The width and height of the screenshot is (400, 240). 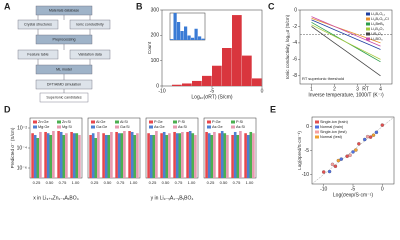 What do you see at coordinates (377, 39) in the screenshot?
I see `legend-label: Li₃BO₃` at bounding box center [377, 39].